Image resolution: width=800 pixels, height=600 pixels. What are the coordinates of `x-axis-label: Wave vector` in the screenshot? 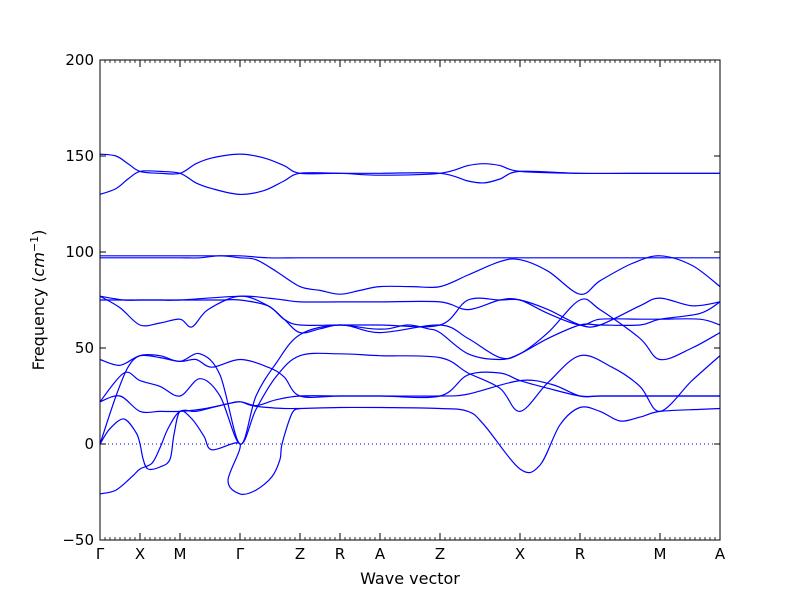 It's located at (410, 578).